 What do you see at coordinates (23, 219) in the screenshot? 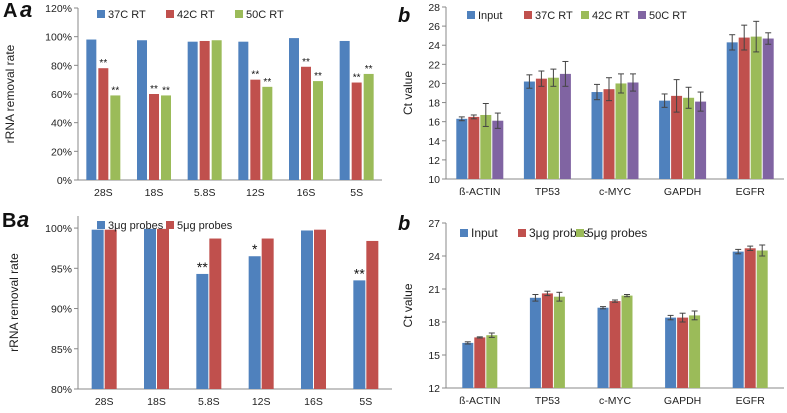
I see `panel-label-B-a: a` at bounding box center [23, 219].